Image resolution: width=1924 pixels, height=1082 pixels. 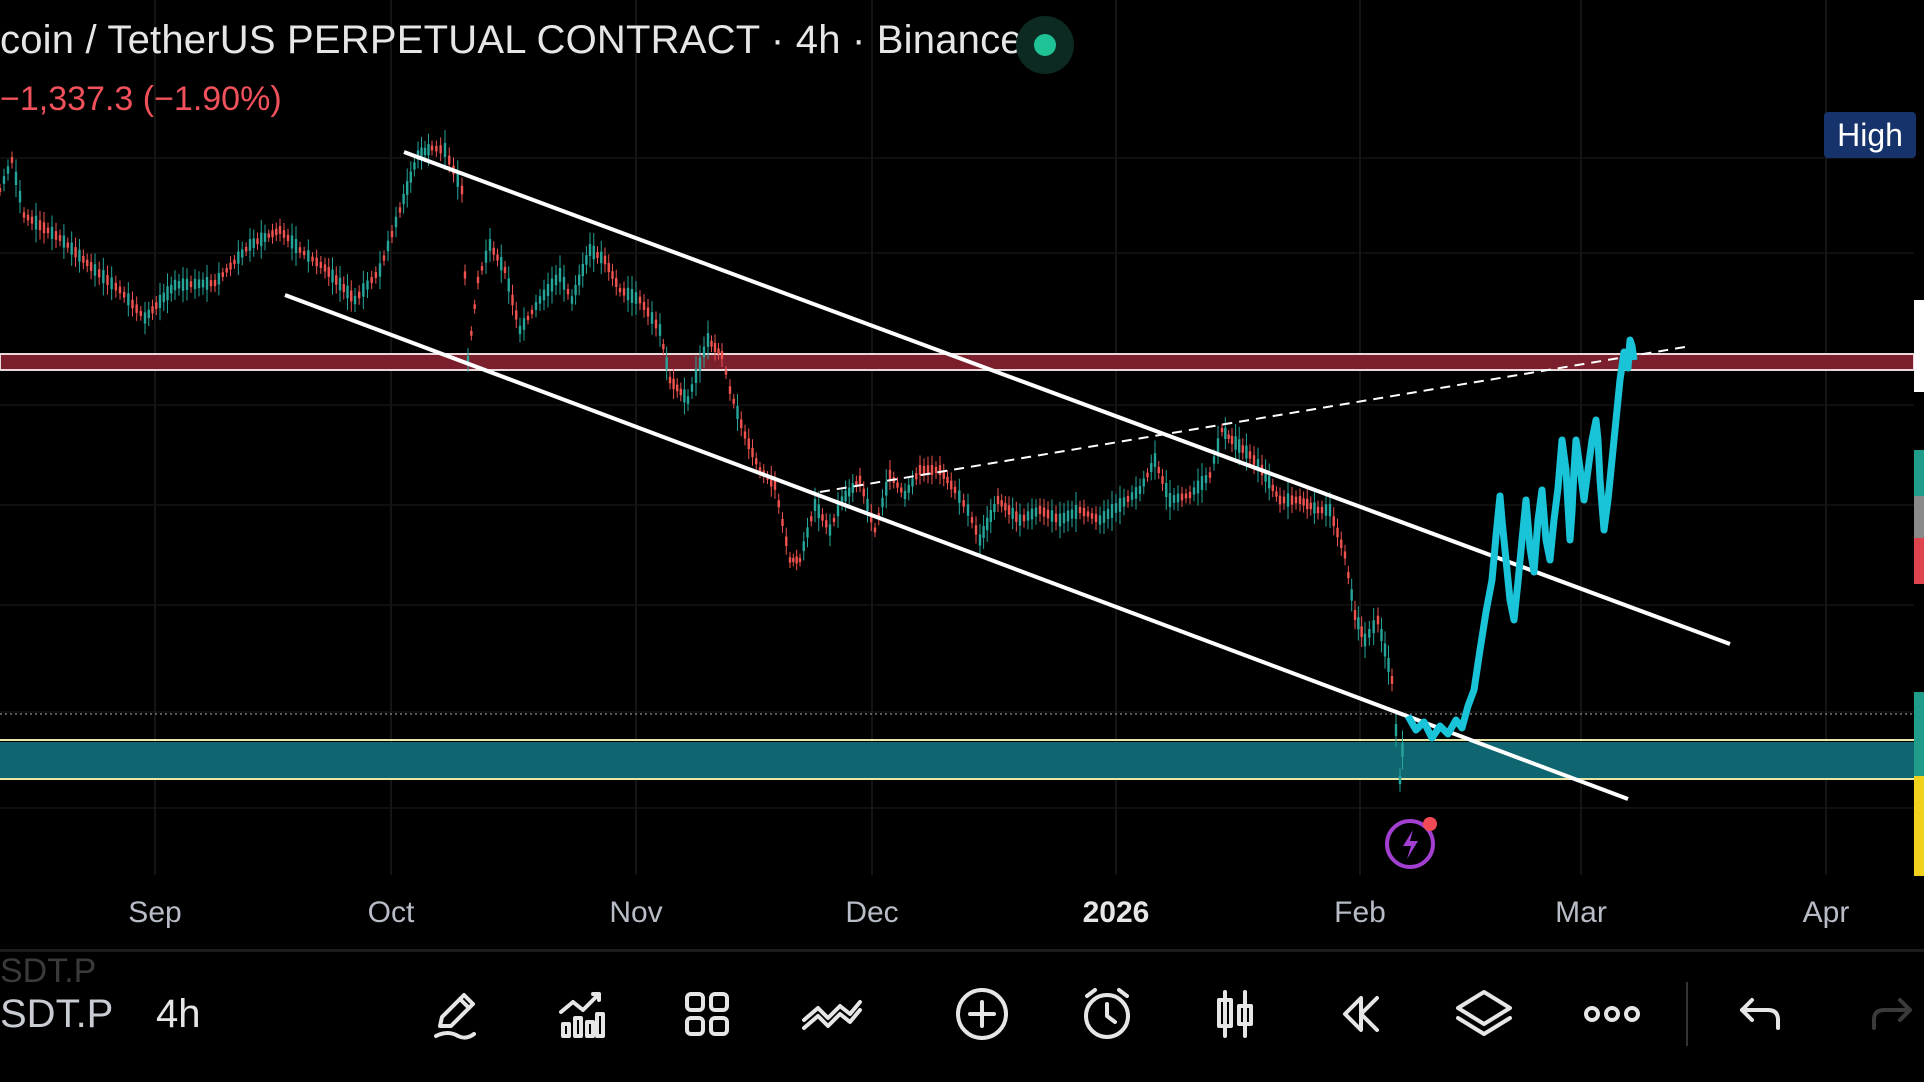 What do you see at coordinates (1484, 1014) in the screenshot?
I see `layers-button` at bounding box center [1484, 1014].